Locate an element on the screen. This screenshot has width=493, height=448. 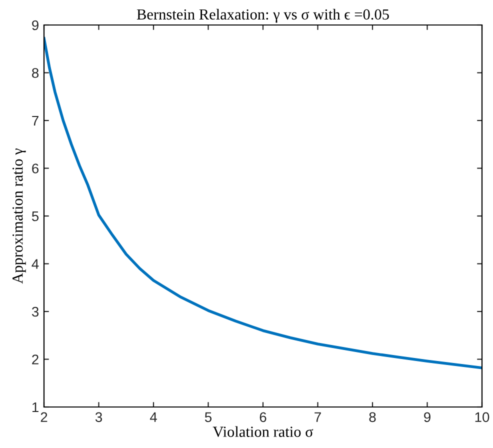
y-tick-label: 3 is located at coordinates (35, 311).